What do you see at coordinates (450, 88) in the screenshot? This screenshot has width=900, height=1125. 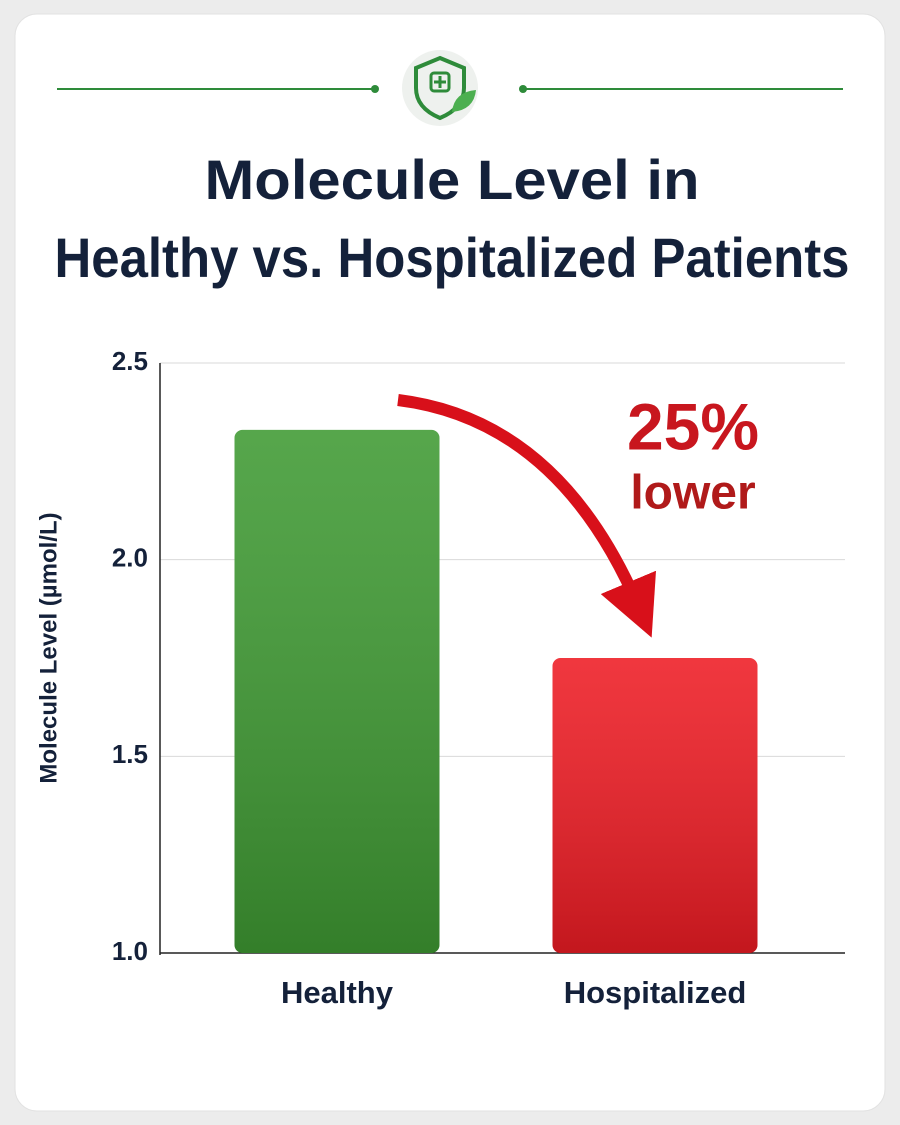 I see `header-ornament` at bounding box center [450, 88].